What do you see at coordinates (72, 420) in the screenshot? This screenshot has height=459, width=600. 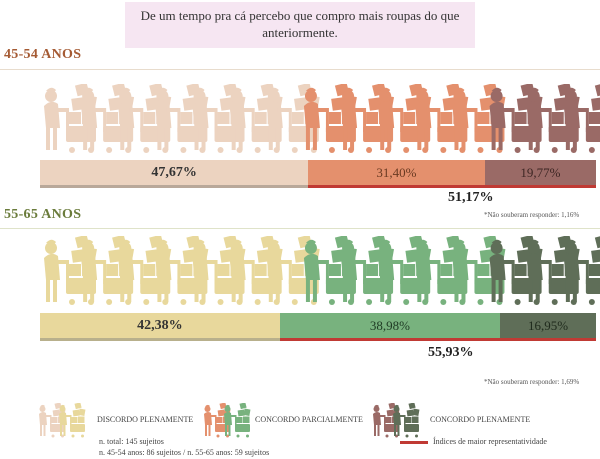 I see `legend-figure-discordo` at bounding box center [72, 420].